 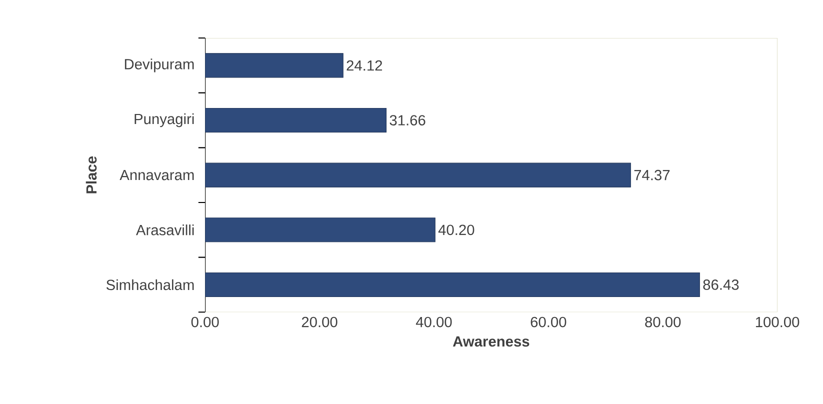 I want to click on x-tick-label: 100.00, so click(x=778, y=322).